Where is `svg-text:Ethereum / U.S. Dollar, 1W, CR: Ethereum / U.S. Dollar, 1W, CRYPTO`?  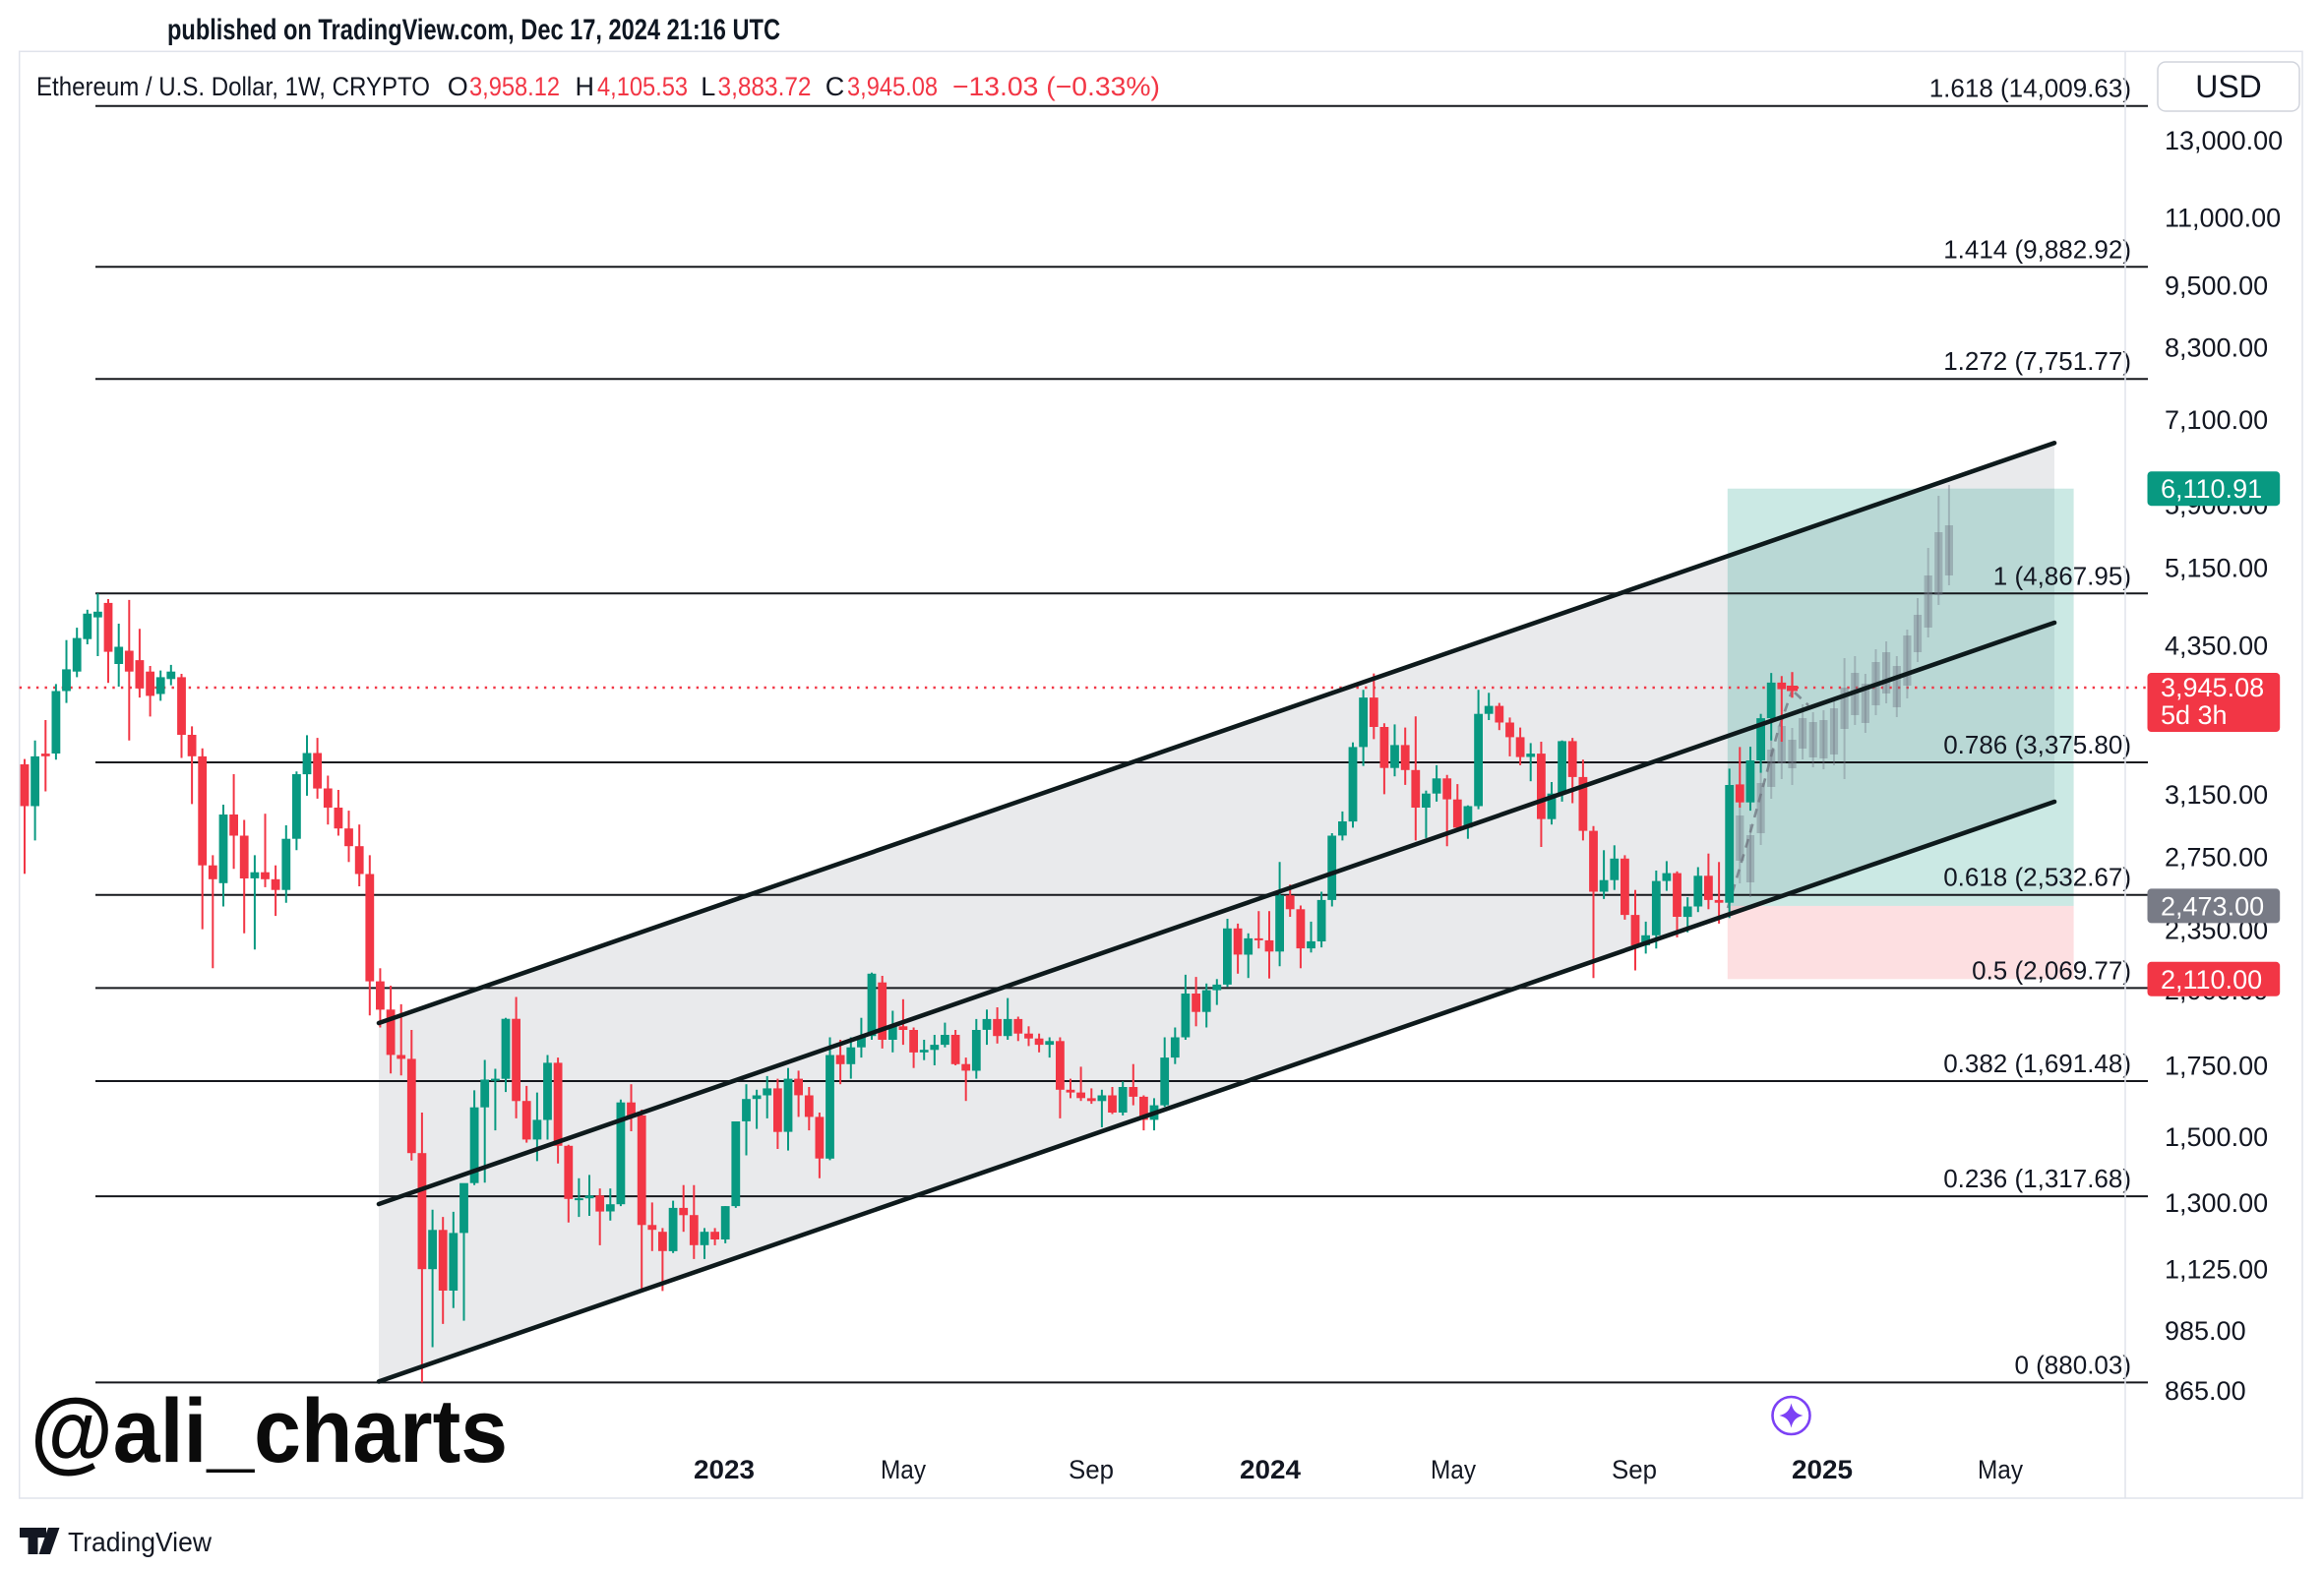
svg-text:Ethereum / U.S. Dollar, 1W, CR: Ethereum / U.S. Dollar, 1W, CRYPTO is located at coordinates (233, 87).